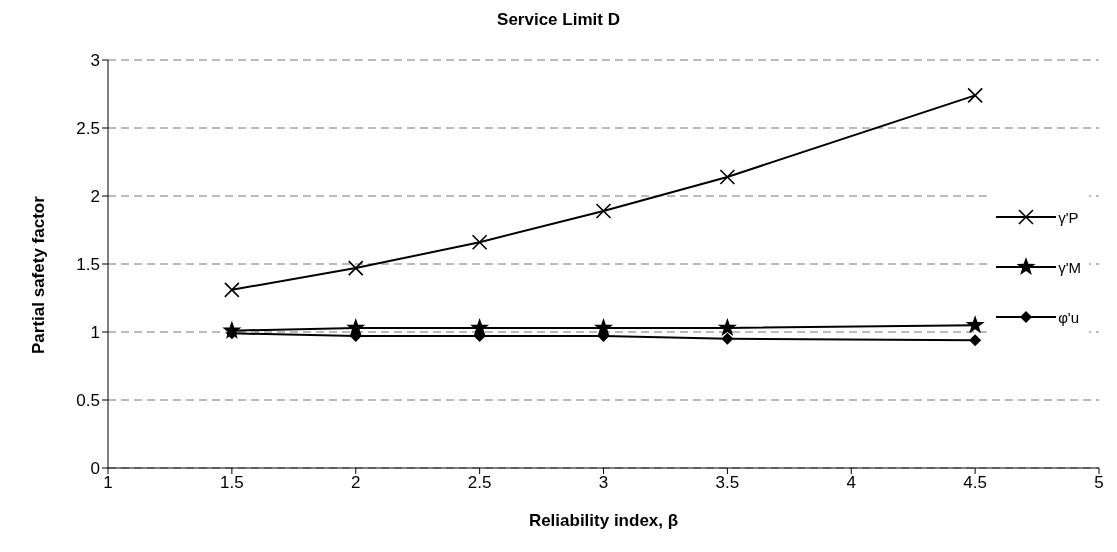  What do you see at coordinates (479, 483) in the screenshot?
I see `x-tick-label: 2.5` at bounding box center [479, 483].